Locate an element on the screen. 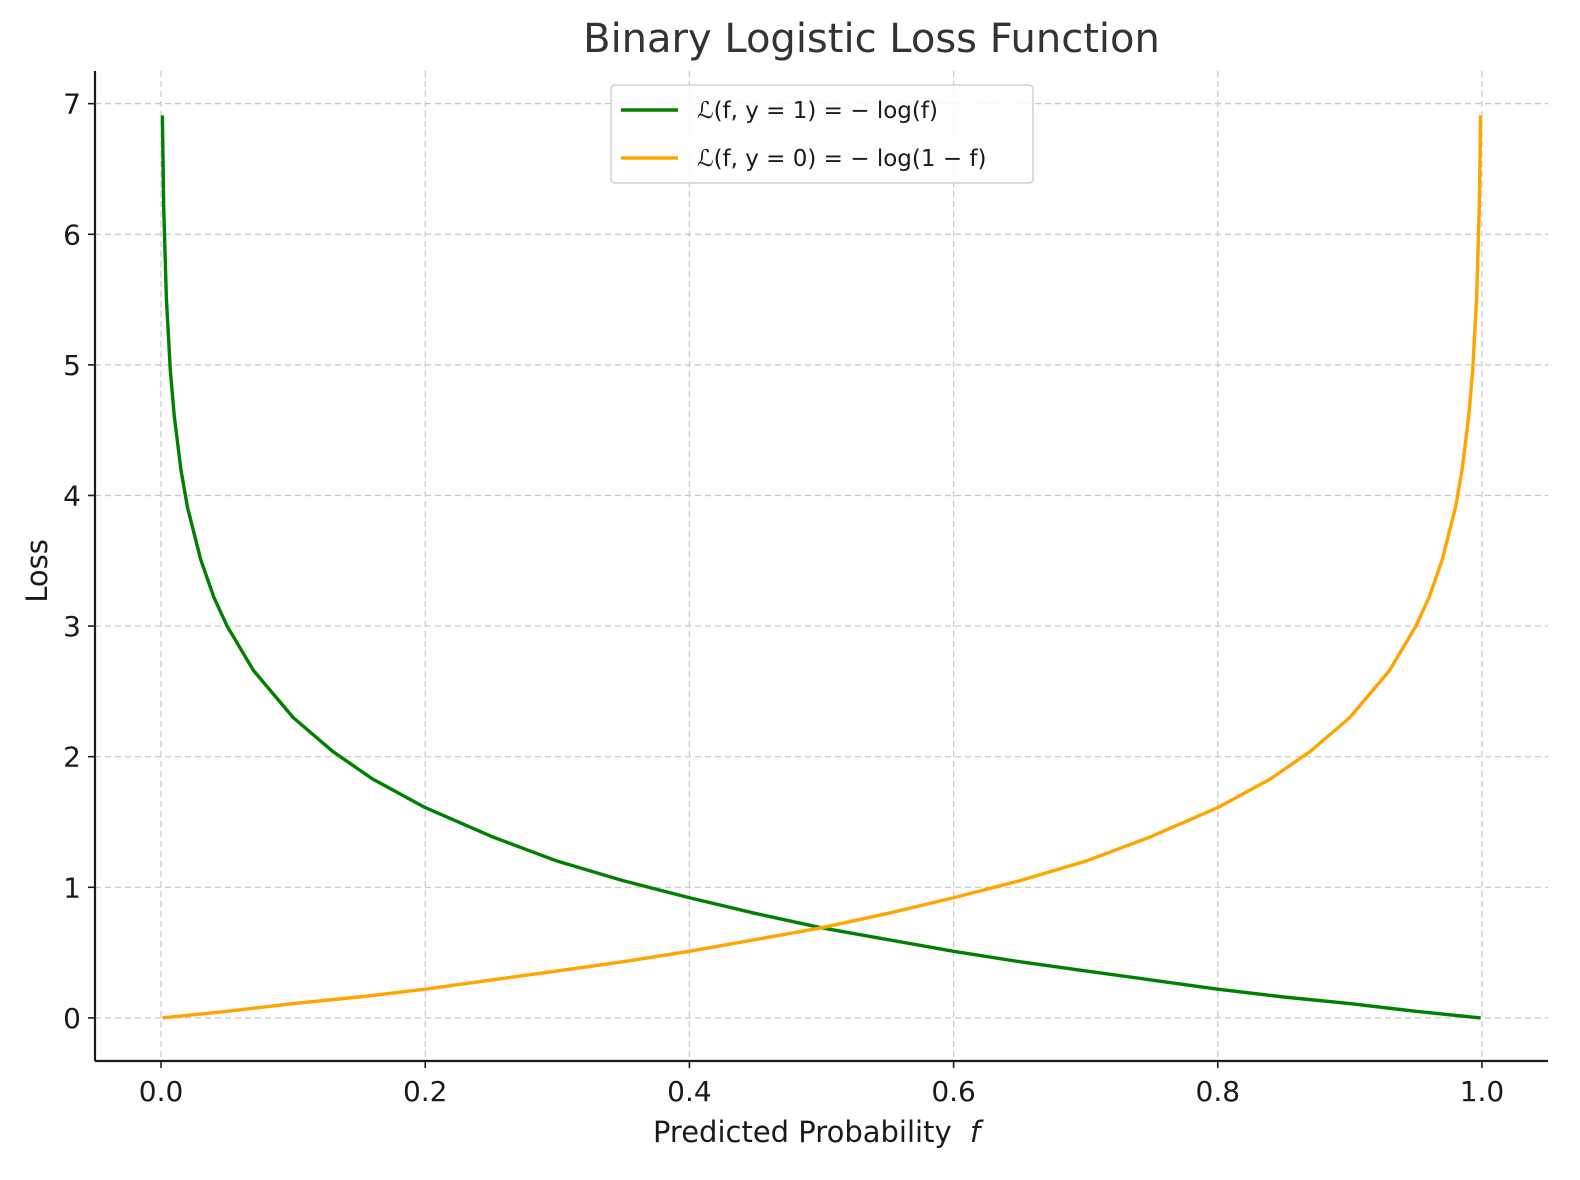 The height and width of the screenshot is (1180, 1580). x-tick-label: 0.4 is located at coordinates (689, 1091).